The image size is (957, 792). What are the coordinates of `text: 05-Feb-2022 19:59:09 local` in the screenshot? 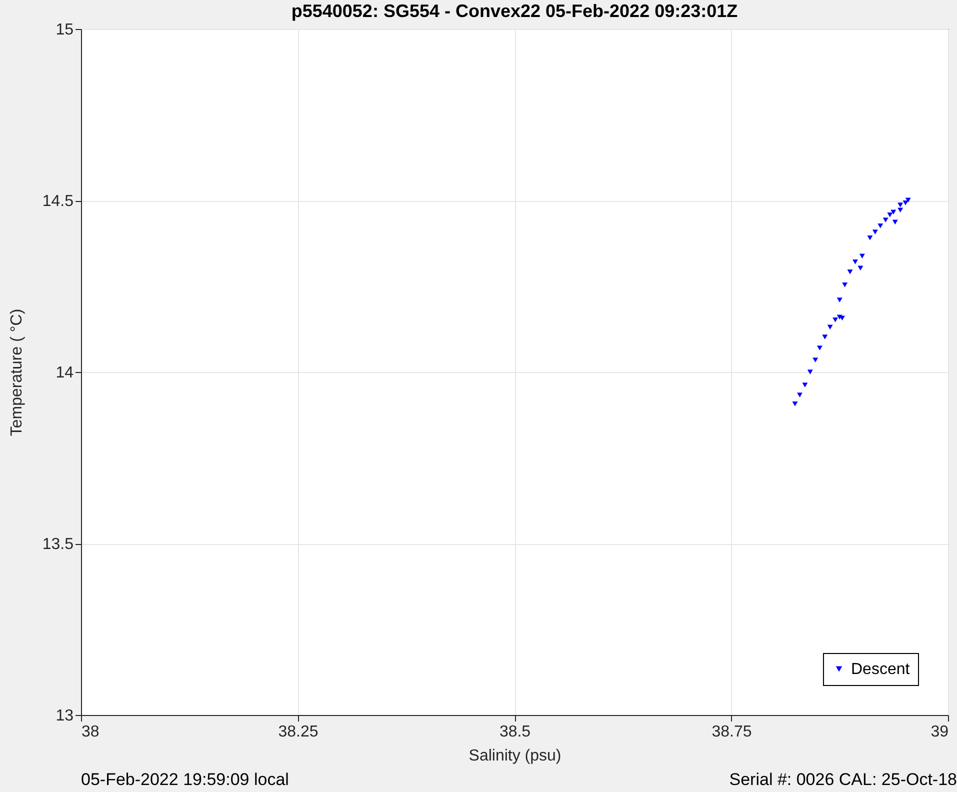 It's located at (185, 780).